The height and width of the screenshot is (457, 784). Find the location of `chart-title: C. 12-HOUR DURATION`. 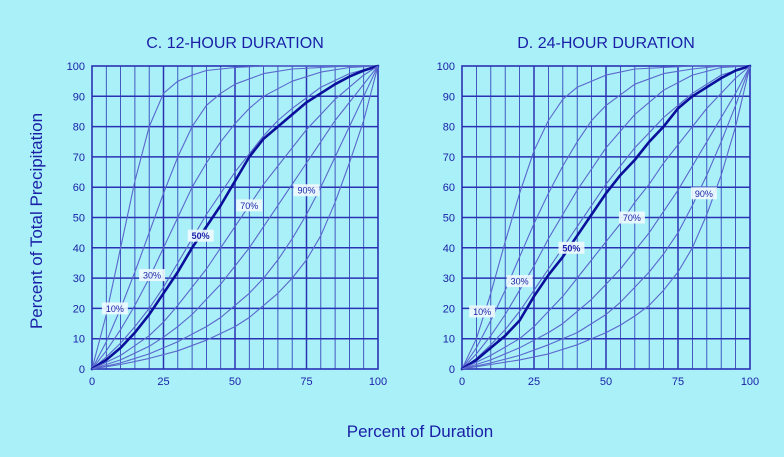

chart-title: C. 12-HOUR DURATION is located at coordinates (235, 43).